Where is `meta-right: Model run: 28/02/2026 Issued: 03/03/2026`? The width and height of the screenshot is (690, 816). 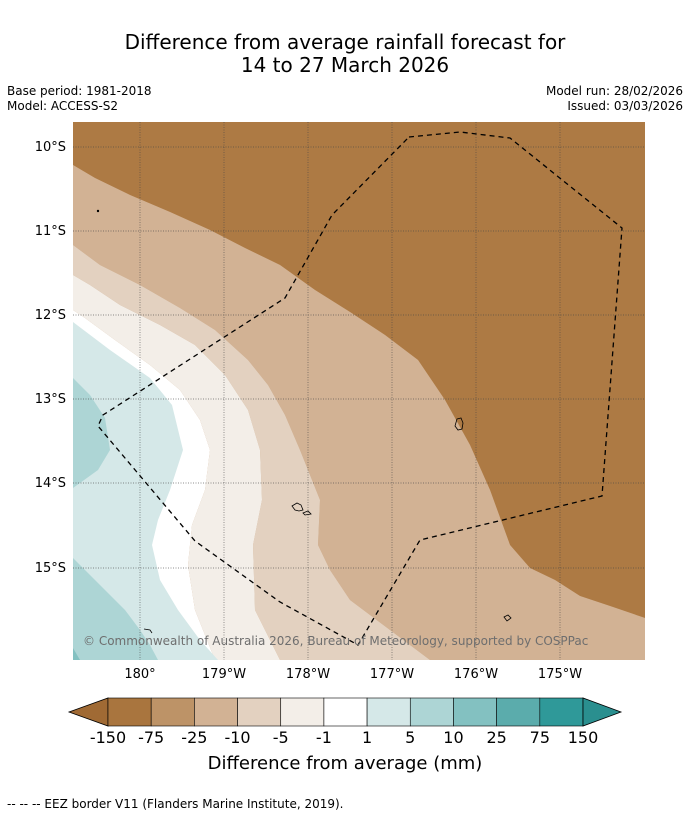 meta-right: Model run: 28/02/2026 Issued: 03/03/2026 is located at coordinates (614, 99).